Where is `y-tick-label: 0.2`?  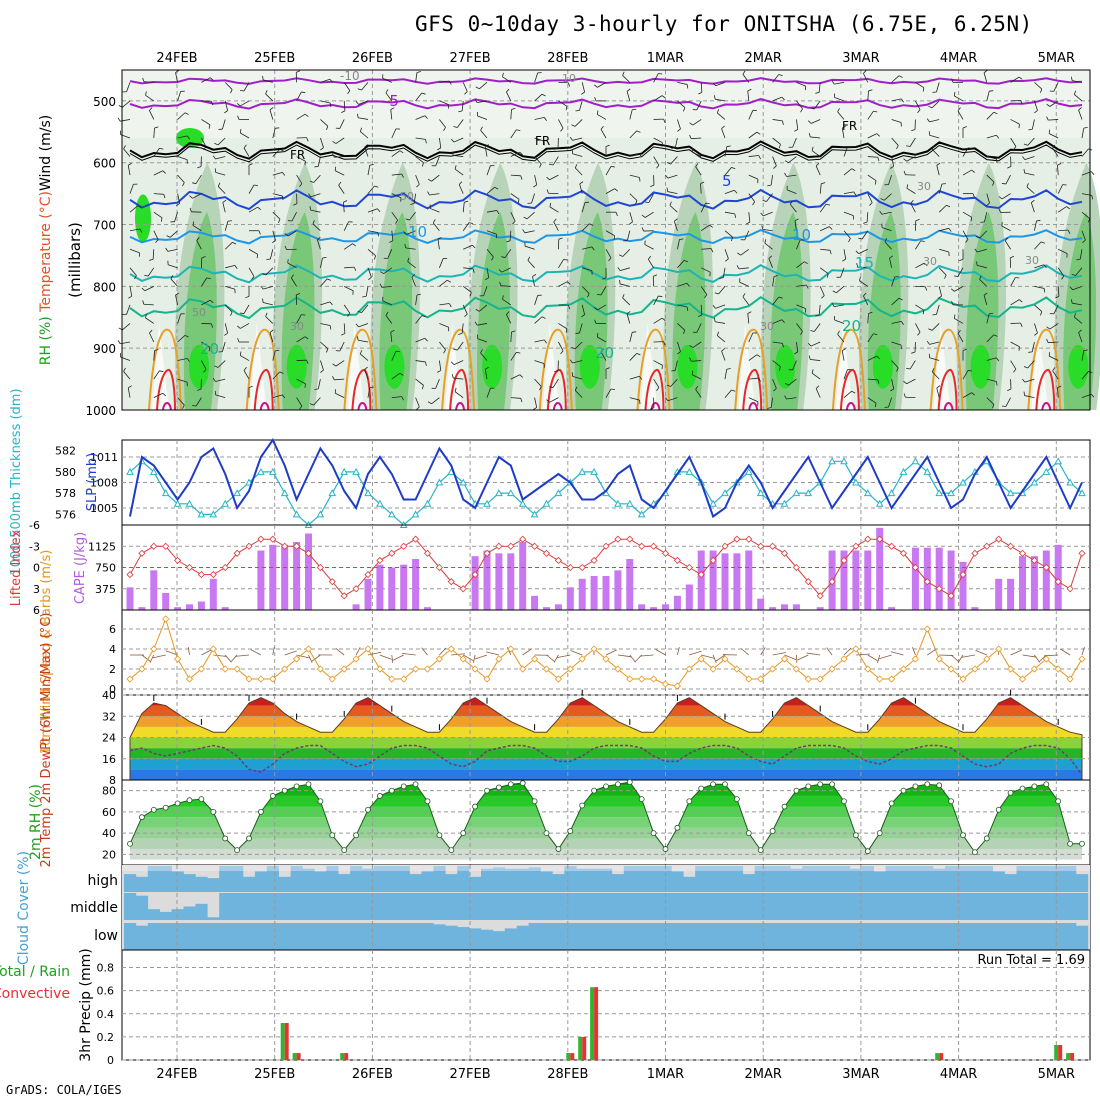 y-tick-label: 0.2 is located at coordinates (106, 1037).